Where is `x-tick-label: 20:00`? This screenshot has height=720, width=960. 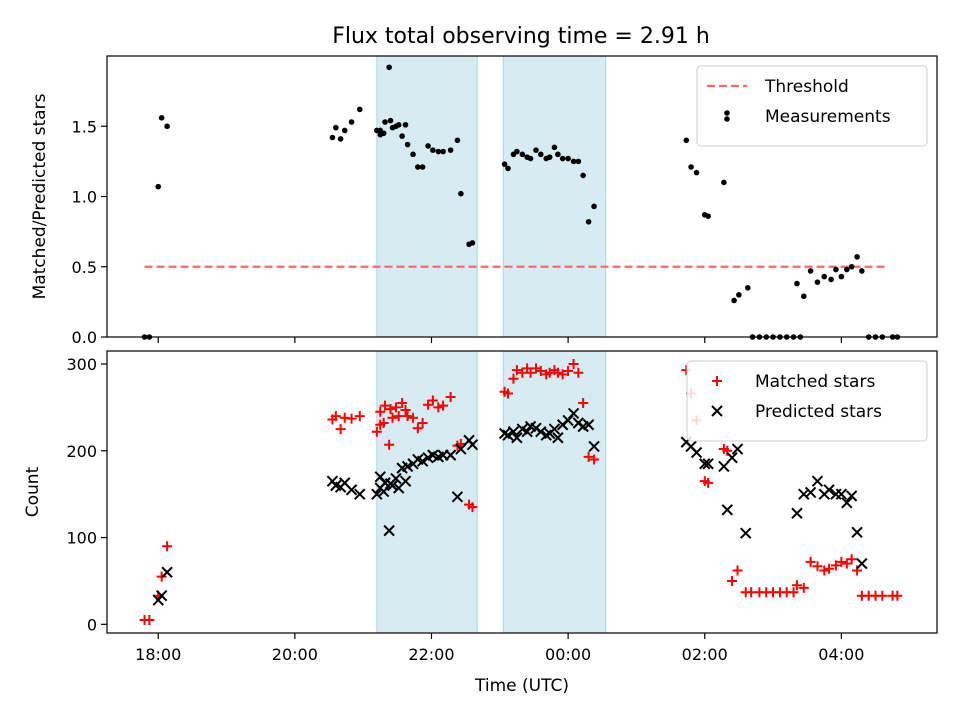 x-tick-label: 20:00 is located at coordinates (295, 654).